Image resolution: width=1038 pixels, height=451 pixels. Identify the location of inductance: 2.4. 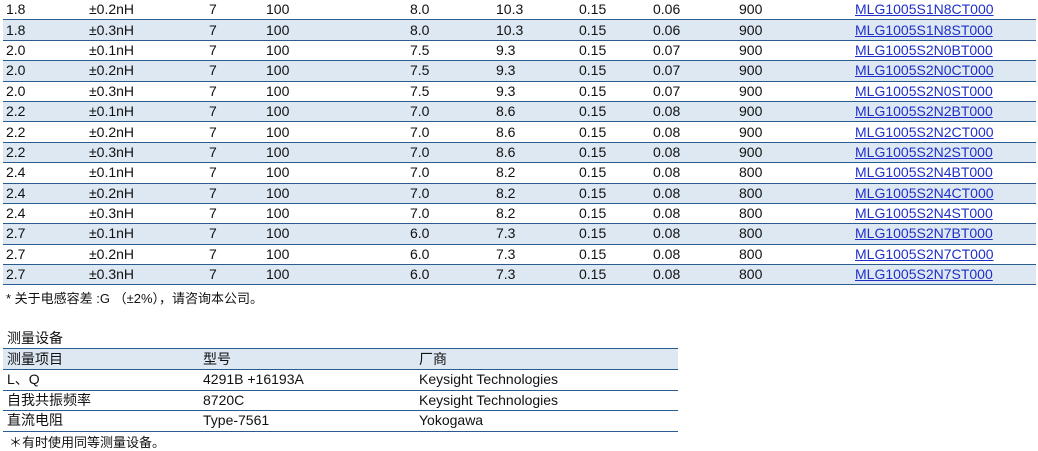
(46, 193).